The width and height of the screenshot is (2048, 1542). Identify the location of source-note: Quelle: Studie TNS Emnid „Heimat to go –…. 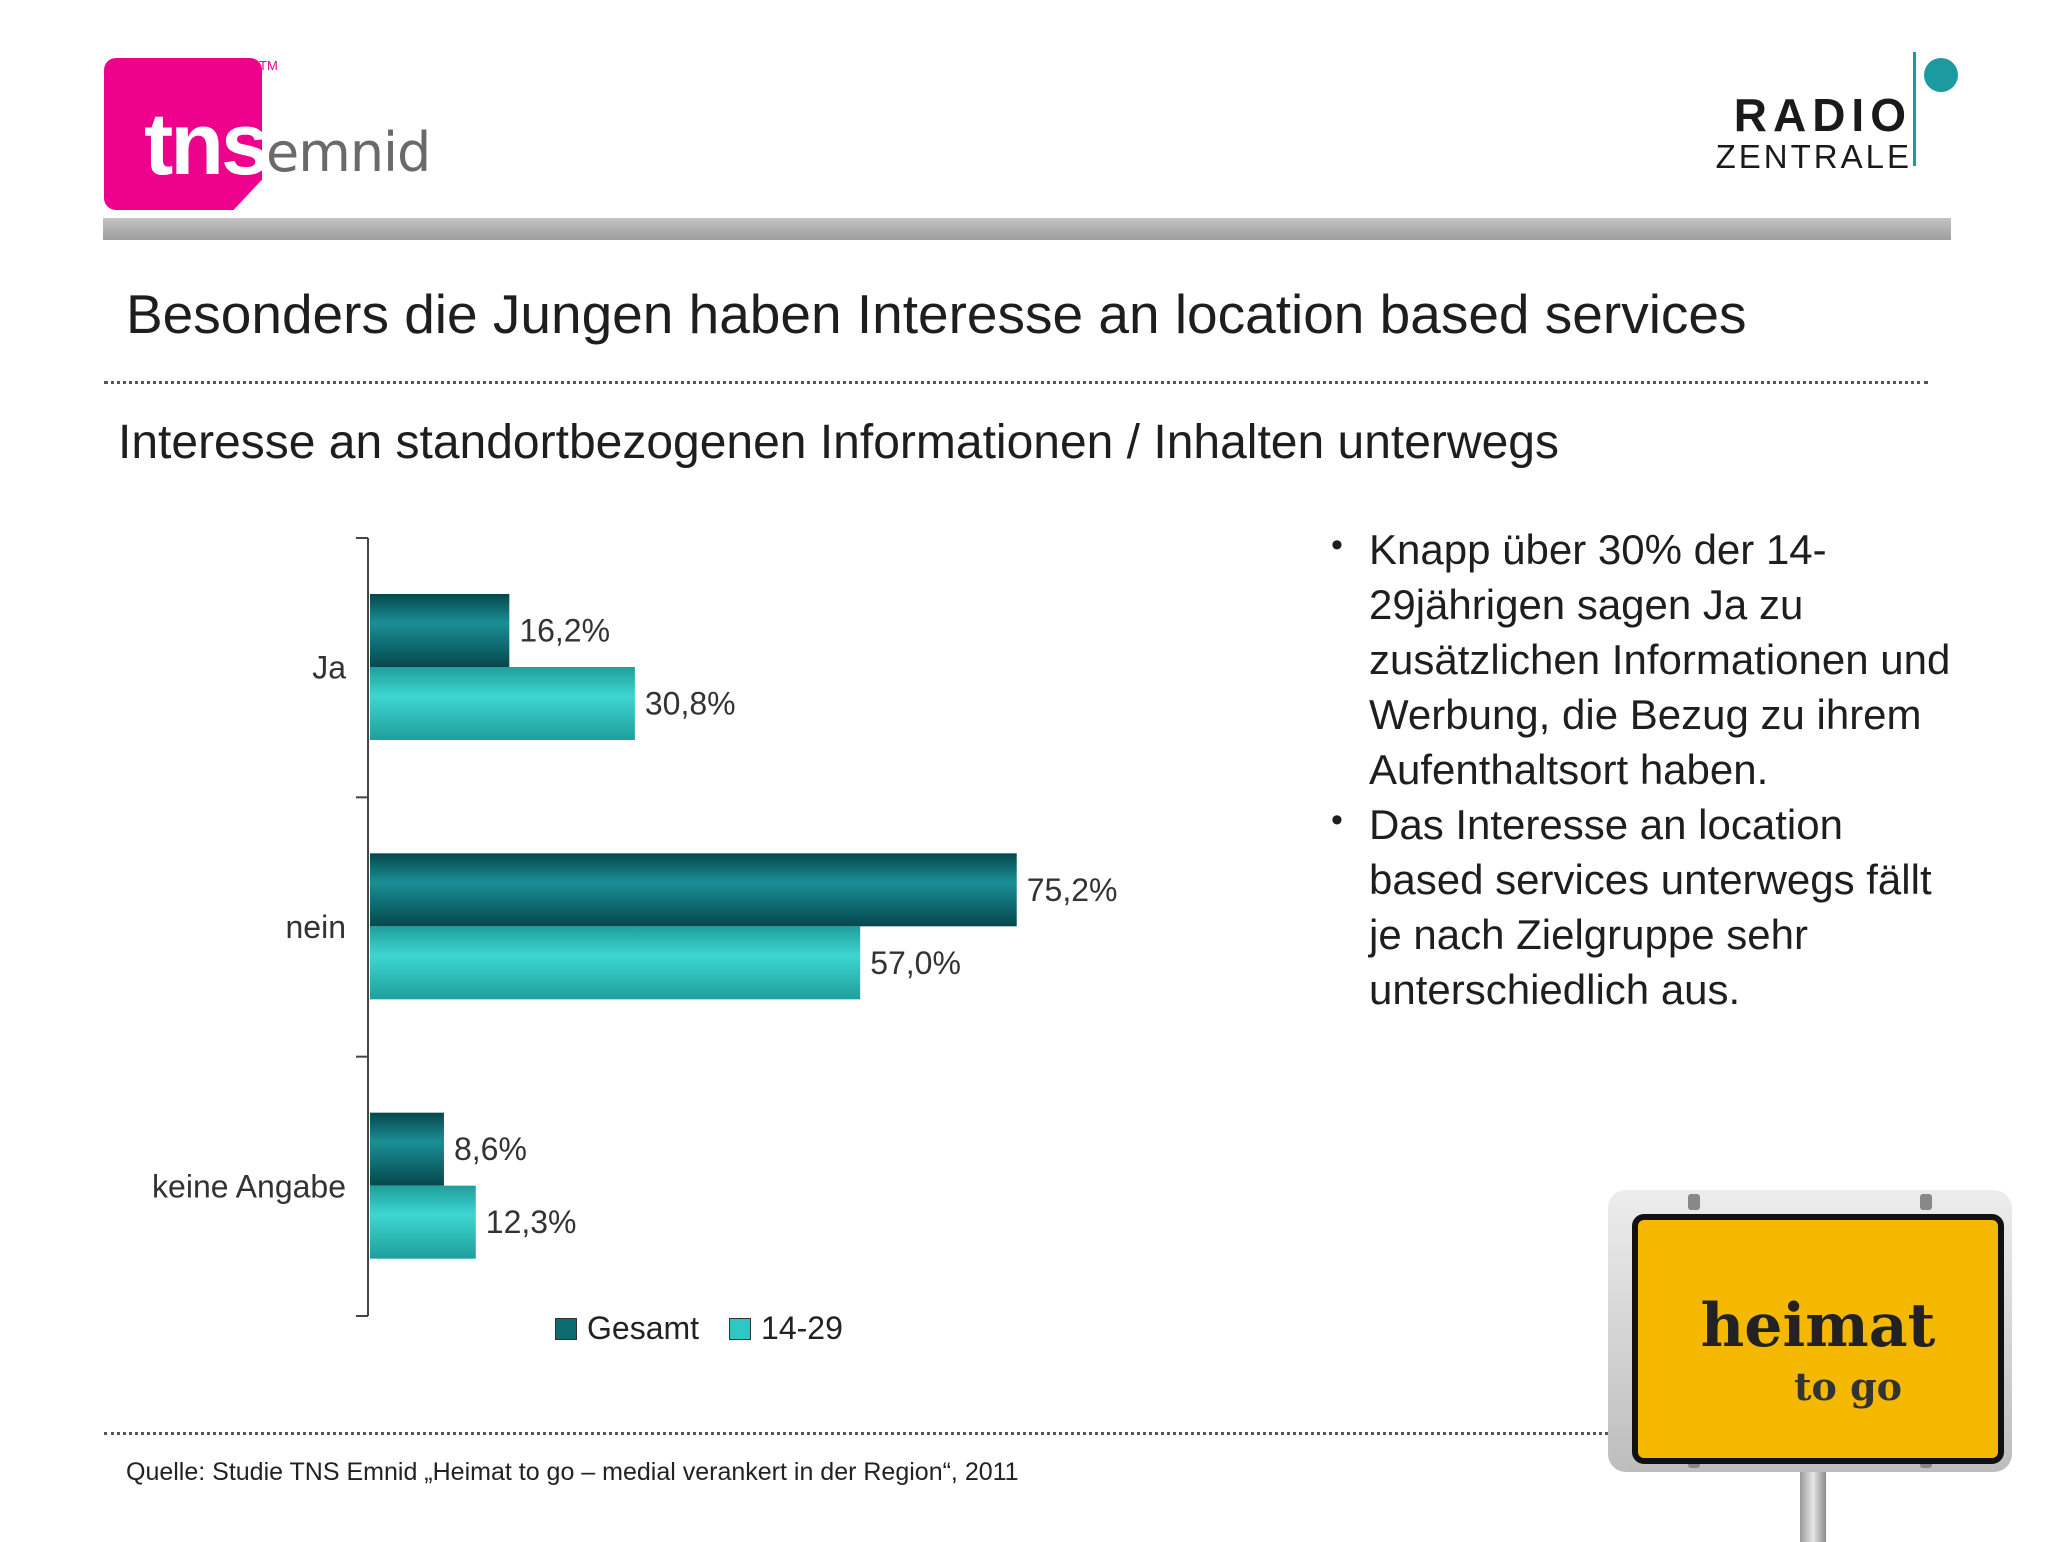
(572, 1472).